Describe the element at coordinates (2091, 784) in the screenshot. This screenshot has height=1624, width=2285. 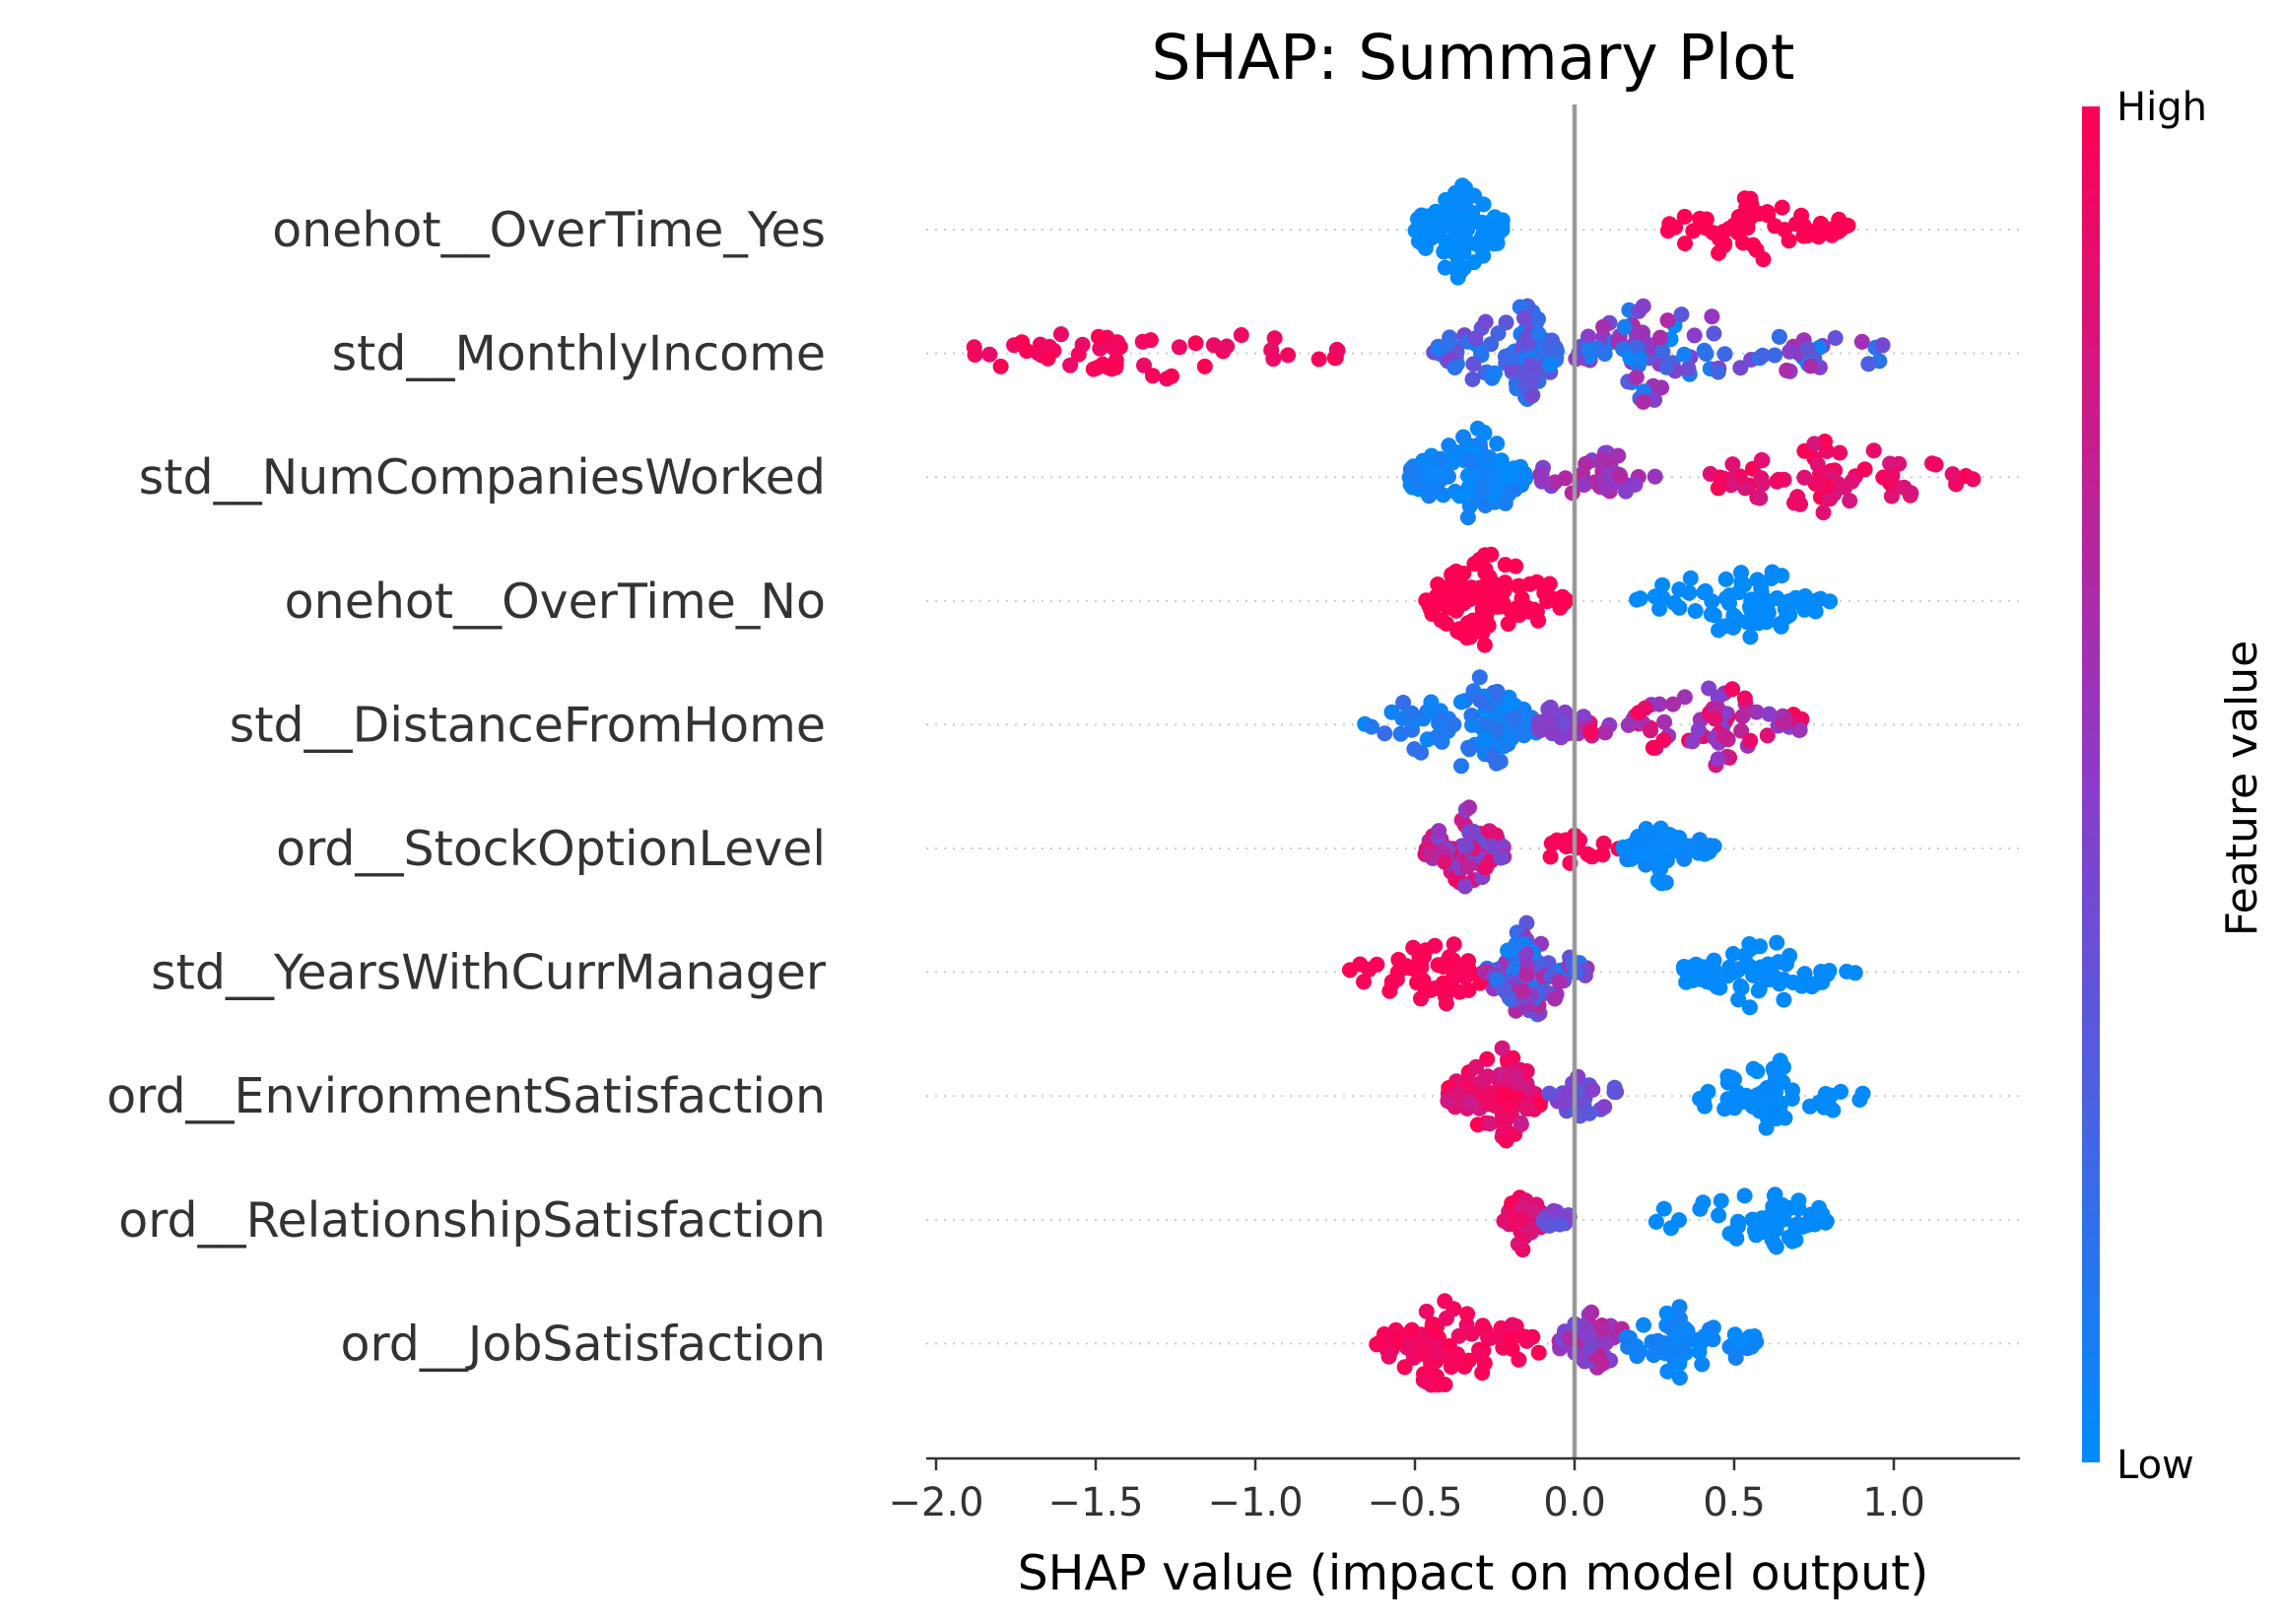
I see `colorbar-gradient` at that location.